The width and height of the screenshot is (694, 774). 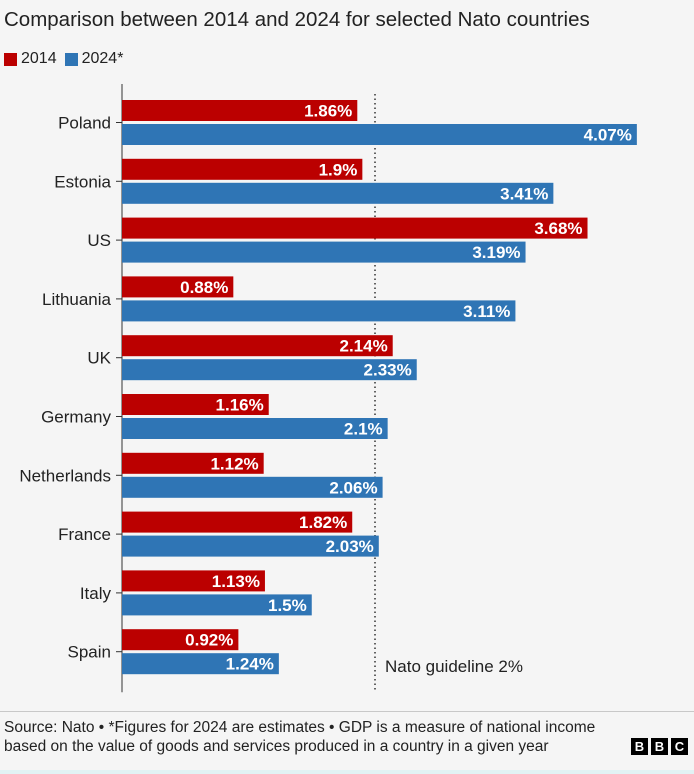 I want to click on data-label: 2.14%, so click(x=364, y=346).